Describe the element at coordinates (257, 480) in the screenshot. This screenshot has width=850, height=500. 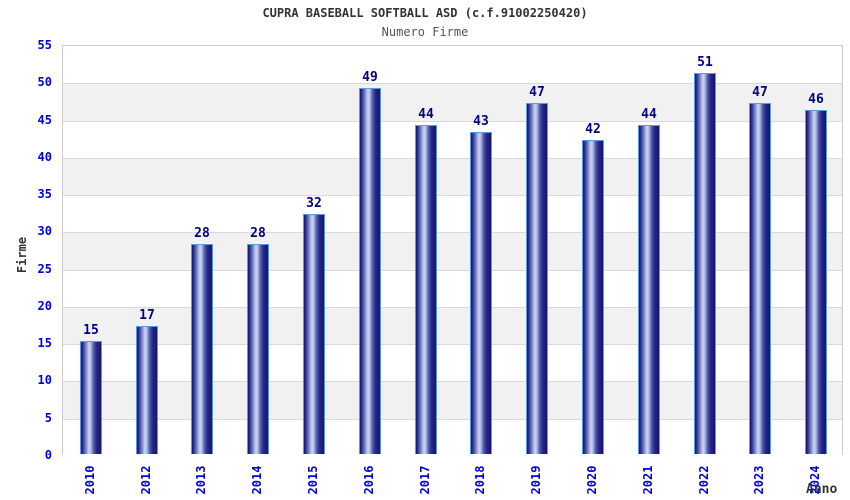
I see `x-tick-label: 2014` at that location.